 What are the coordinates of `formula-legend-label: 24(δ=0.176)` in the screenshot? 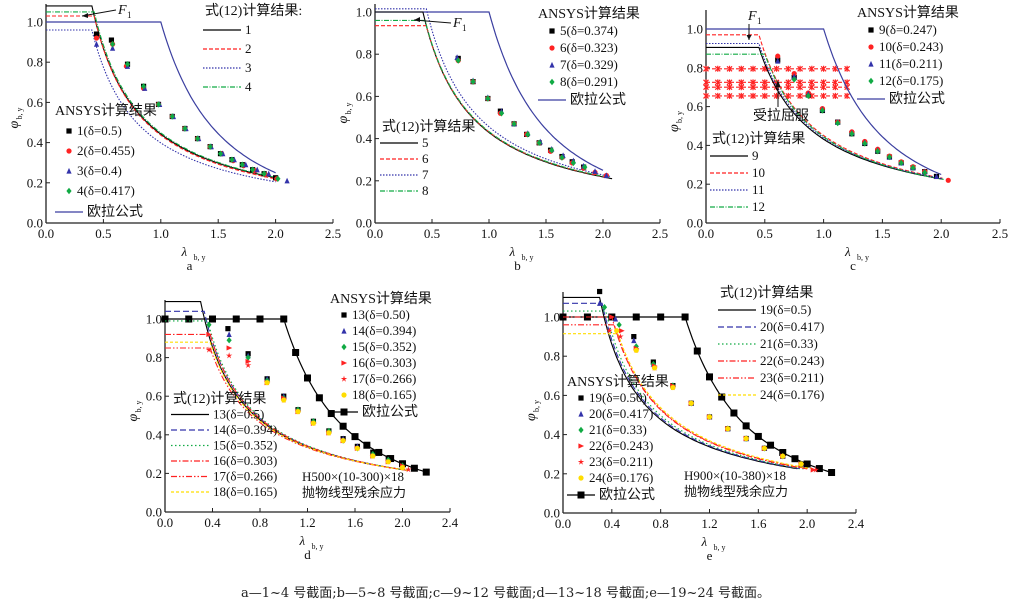 It's located at (792, 394).